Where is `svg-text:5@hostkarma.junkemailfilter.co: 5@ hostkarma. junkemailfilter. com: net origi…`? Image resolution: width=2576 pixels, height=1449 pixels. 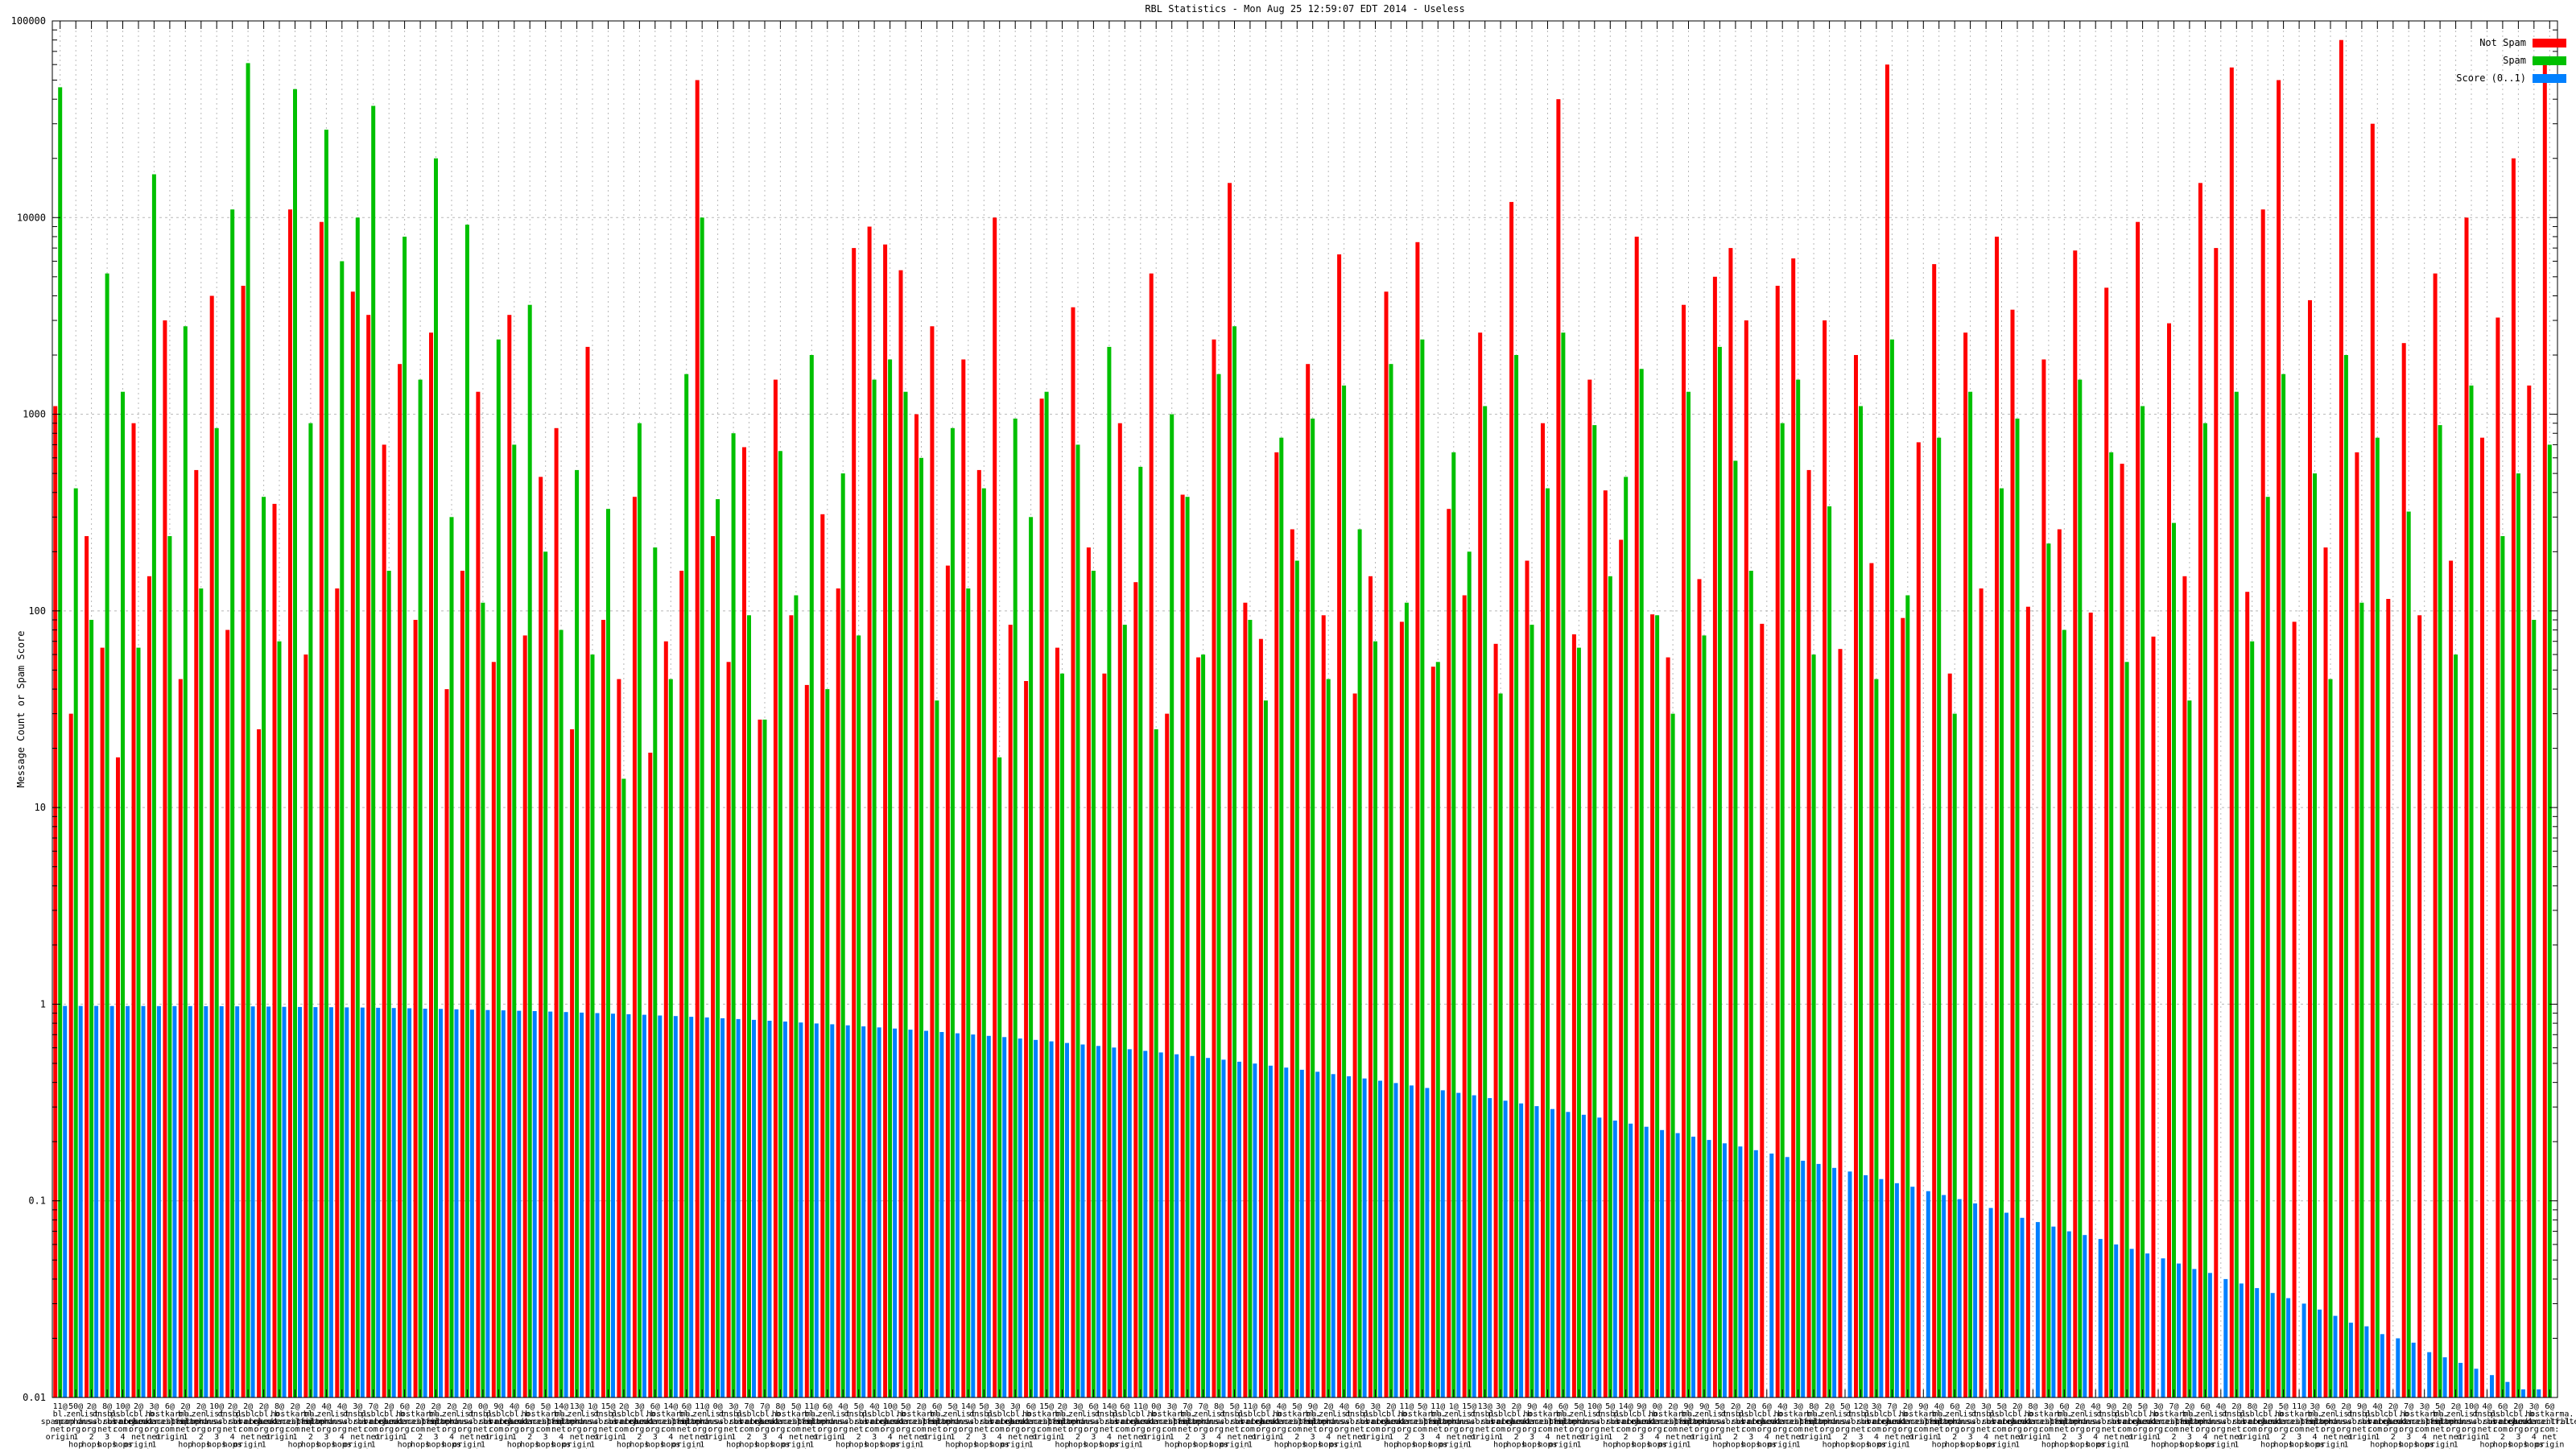 svg-text:5@hostkarma.junkemailfilter.co: 5@ hostkarma. junkemailfilter. com: net origi… is located at coordinates (796, 1425).